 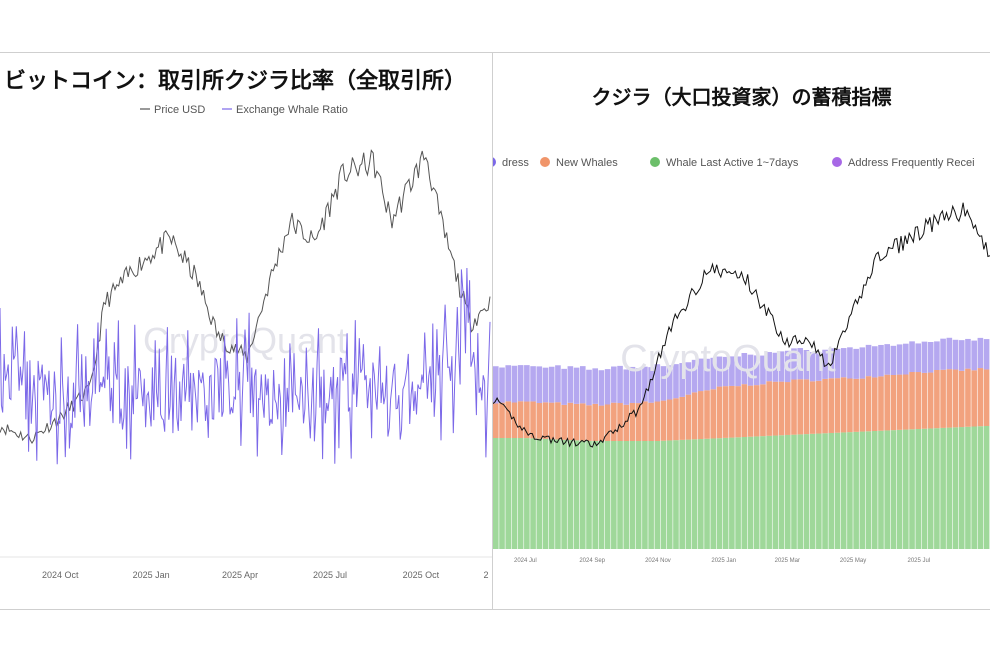 I want to click on right-watermark: CryptoQuant, so click(x=728, y=359).